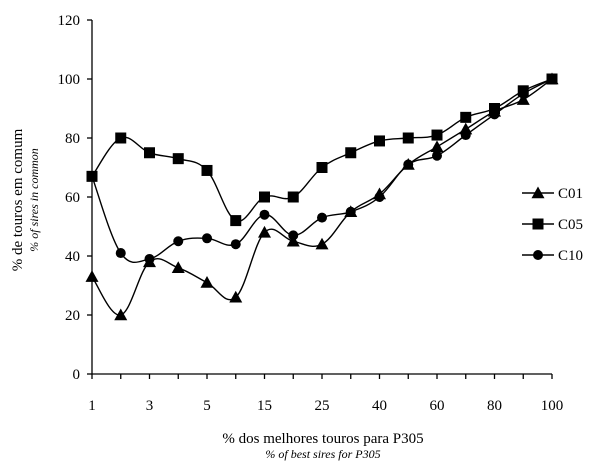 The width and height of the screenshot is (599, 461). What do you see at coordinates (538, 255) in the screenshot?
I see `legend-marker-c10` at bounding box center [538, 255].